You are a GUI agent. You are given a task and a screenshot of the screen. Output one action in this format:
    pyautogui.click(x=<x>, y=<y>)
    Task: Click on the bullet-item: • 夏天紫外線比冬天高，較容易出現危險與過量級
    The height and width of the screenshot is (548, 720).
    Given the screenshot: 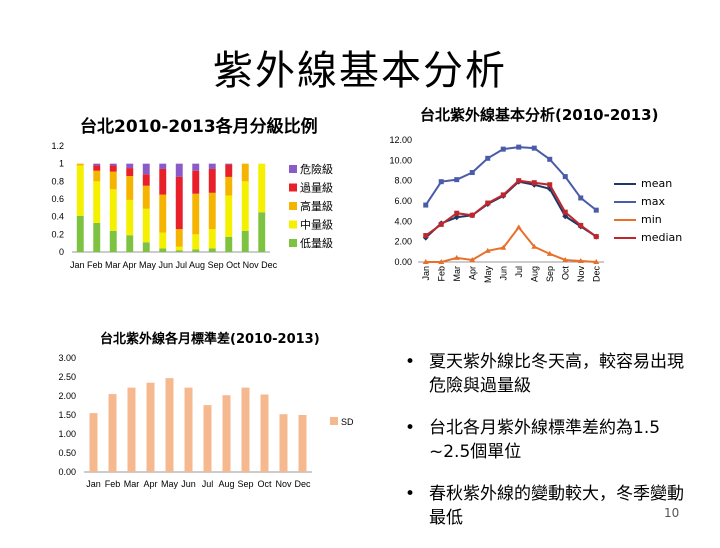 What is the action you would take?
    pyautogui.click(x=550, y=374)
    